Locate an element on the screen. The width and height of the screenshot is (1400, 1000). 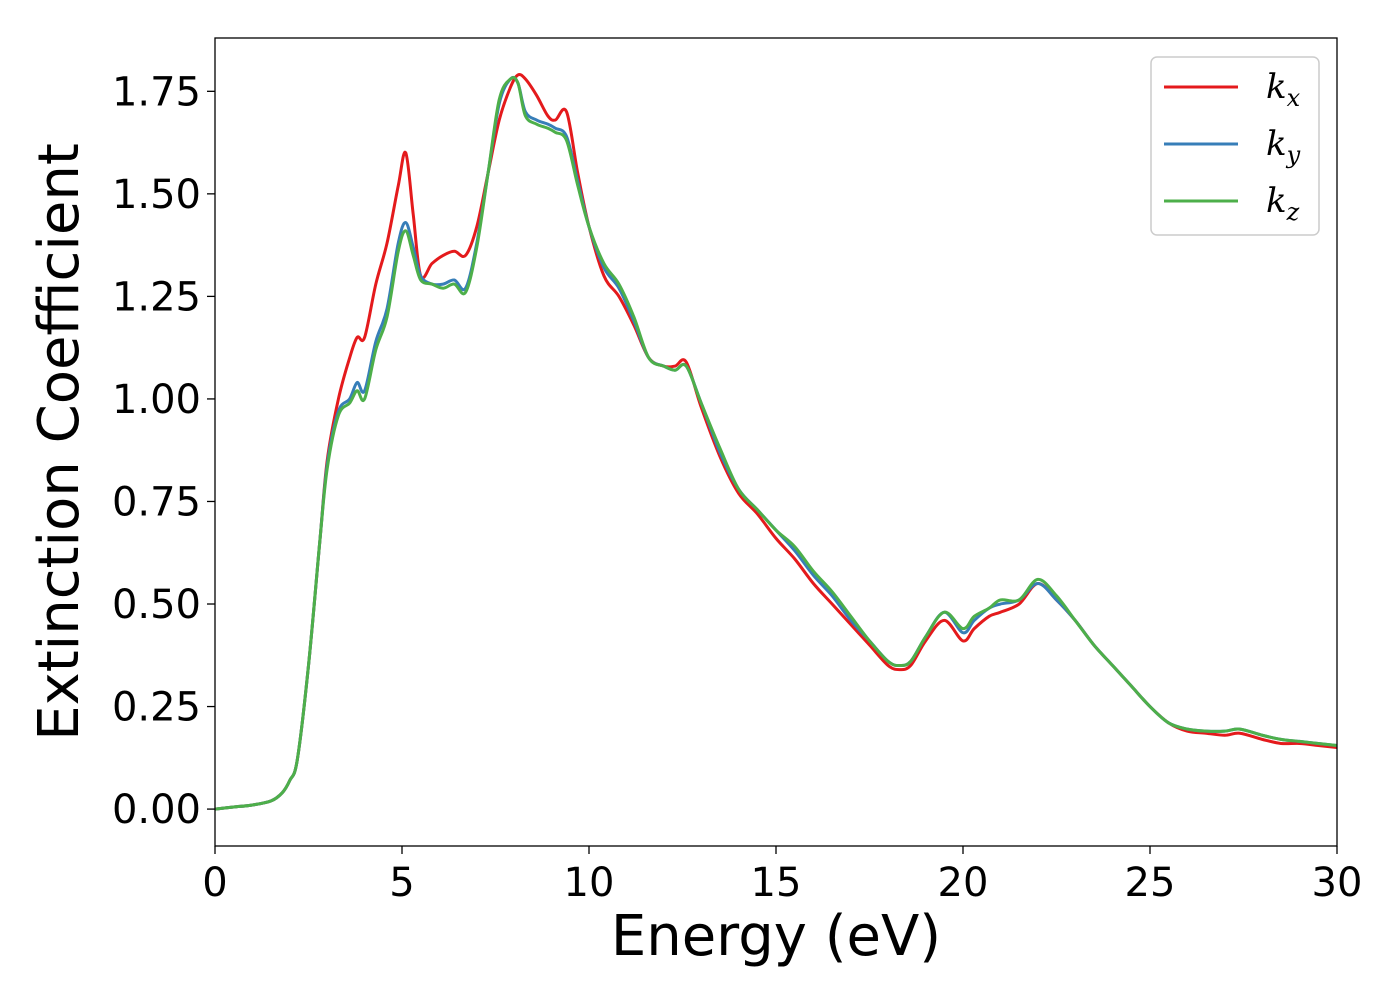
x-tick-label: 0 is located at coordinates (214, 883).